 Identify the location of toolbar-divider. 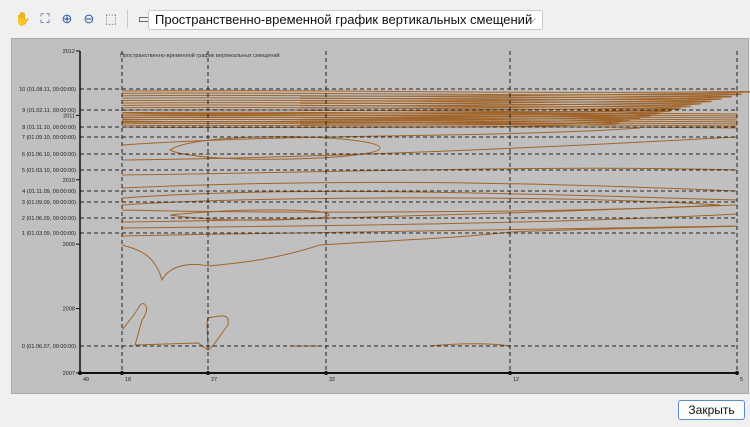
(127, 19).